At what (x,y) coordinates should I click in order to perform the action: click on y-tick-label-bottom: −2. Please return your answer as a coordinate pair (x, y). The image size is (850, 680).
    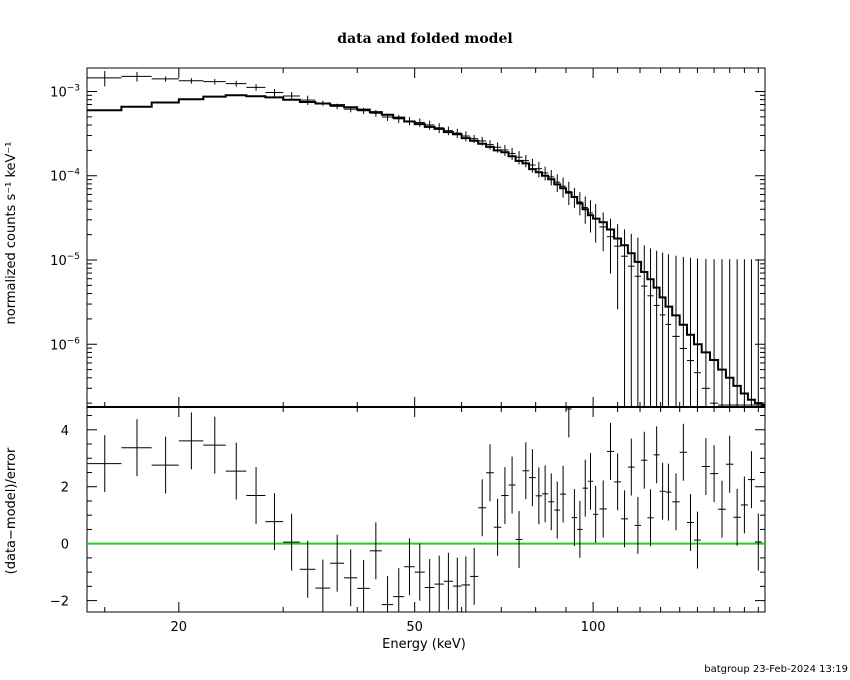
    Looking at the image, I should click on (59, 602).